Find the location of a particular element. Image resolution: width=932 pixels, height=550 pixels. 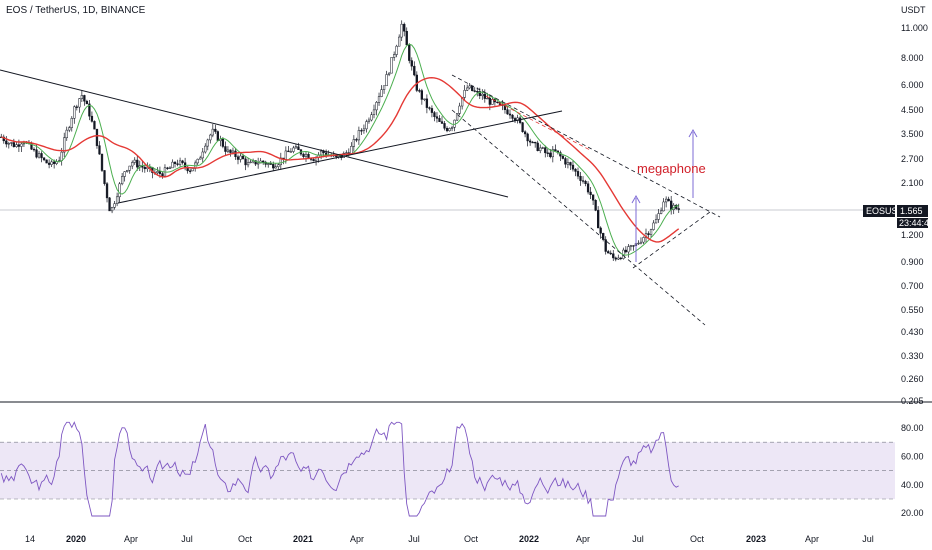

rsi-y-tick-label: 60.00 is located at coordinates (912, 456).